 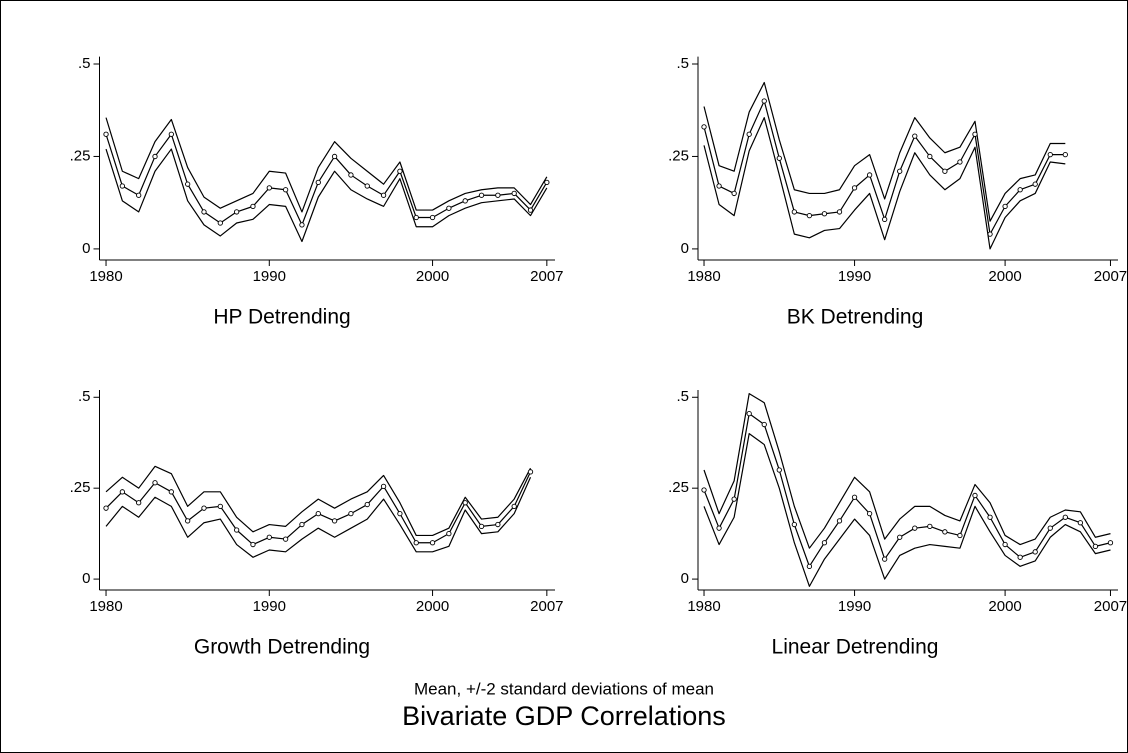 What do you see at coordinates (855, 647) in the screenshot?
I see `panel-title: Linear Detrending` at bounding box center [855, 647].